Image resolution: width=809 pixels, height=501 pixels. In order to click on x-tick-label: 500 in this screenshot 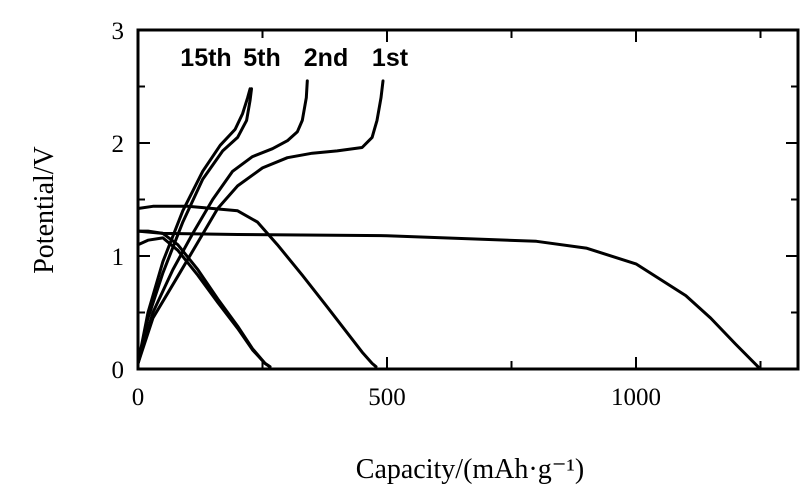, I will do `click(387, 397)`.